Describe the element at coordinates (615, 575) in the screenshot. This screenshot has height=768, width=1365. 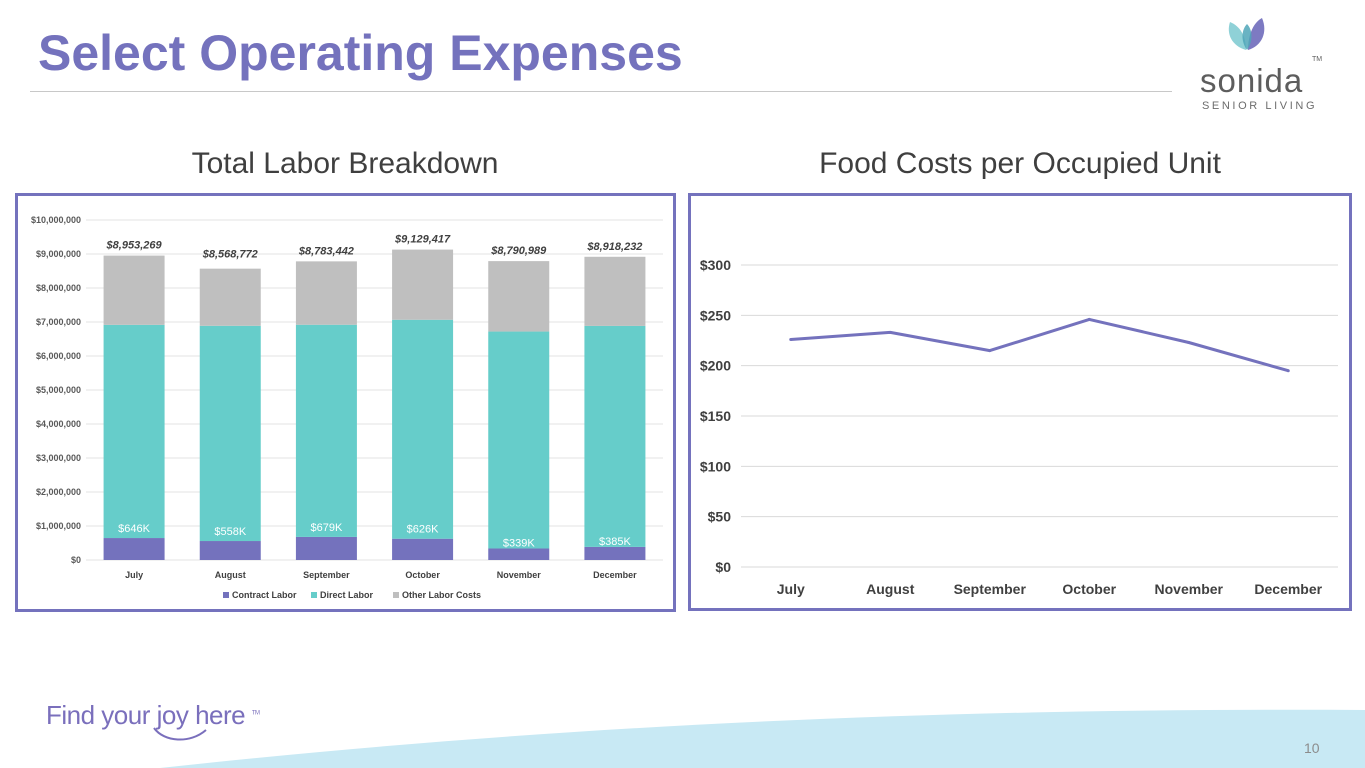
I see `labor-x-tick-label: December` at that location.